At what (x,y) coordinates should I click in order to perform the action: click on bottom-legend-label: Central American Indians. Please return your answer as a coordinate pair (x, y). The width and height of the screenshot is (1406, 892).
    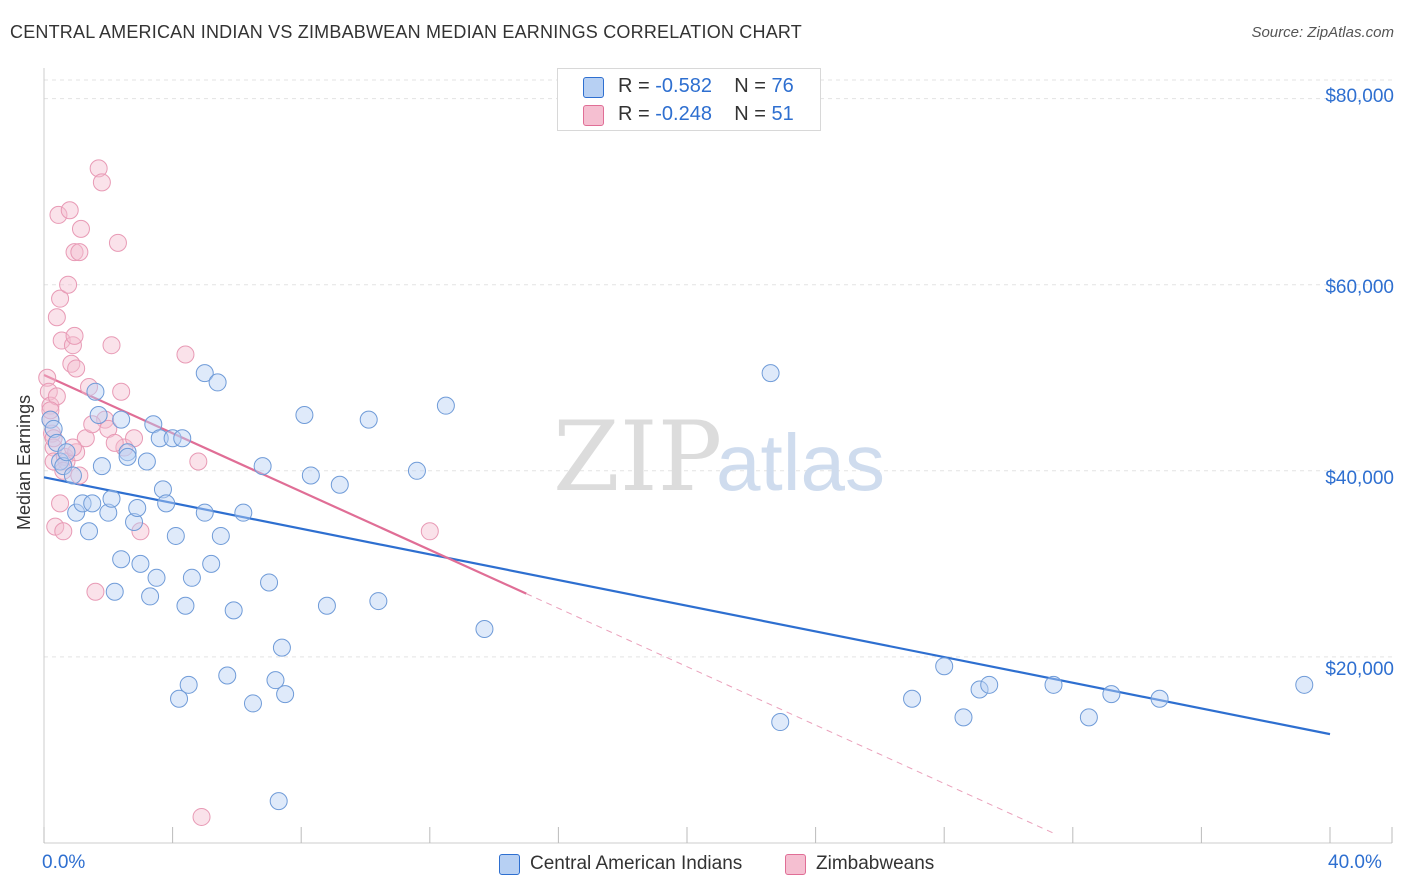
    Looking at the image, I should click on (636, 863).